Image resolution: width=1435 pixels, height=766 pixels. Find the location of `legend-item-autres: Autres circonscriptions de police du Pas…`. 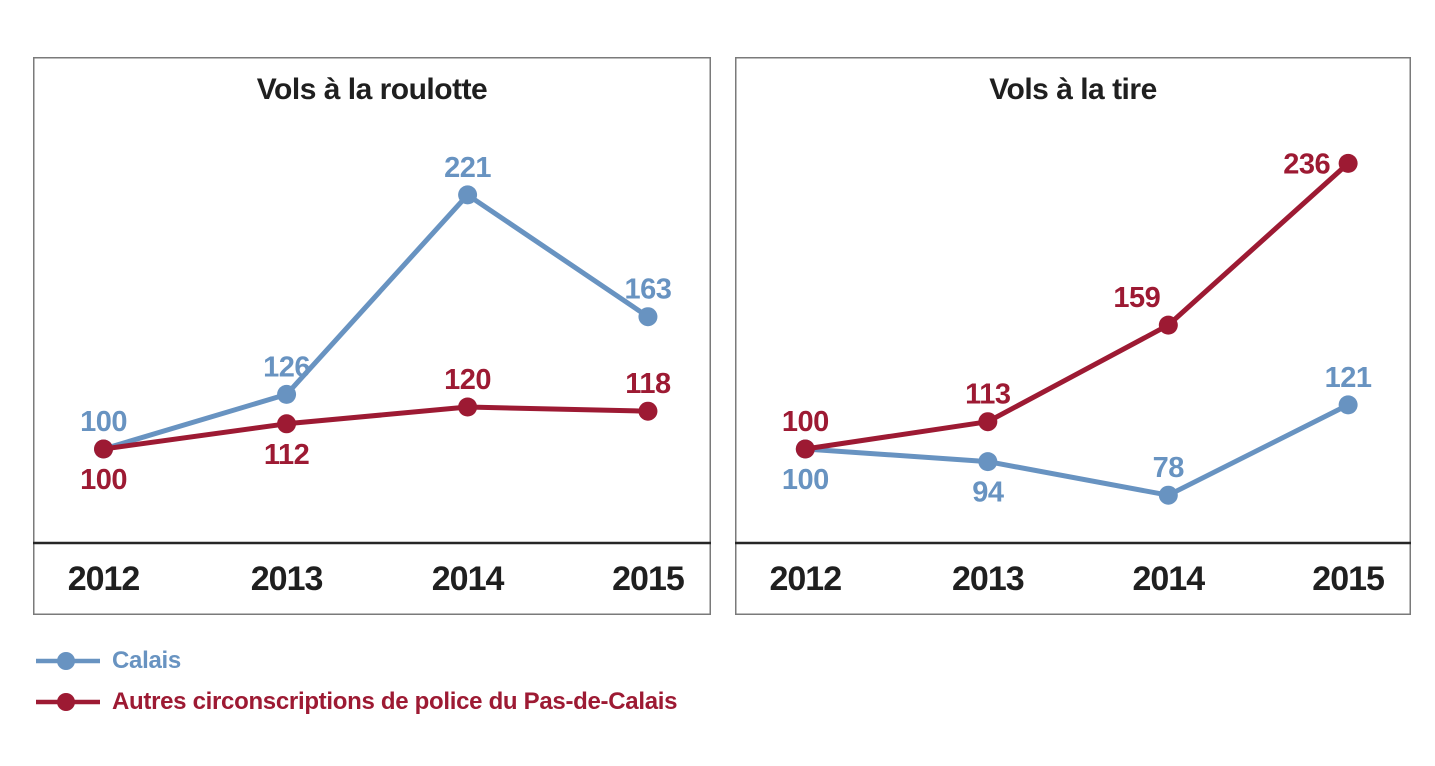

legend-item-autres: Autres circonscriptions de police du Pas… is located at coordinates (356, 702).